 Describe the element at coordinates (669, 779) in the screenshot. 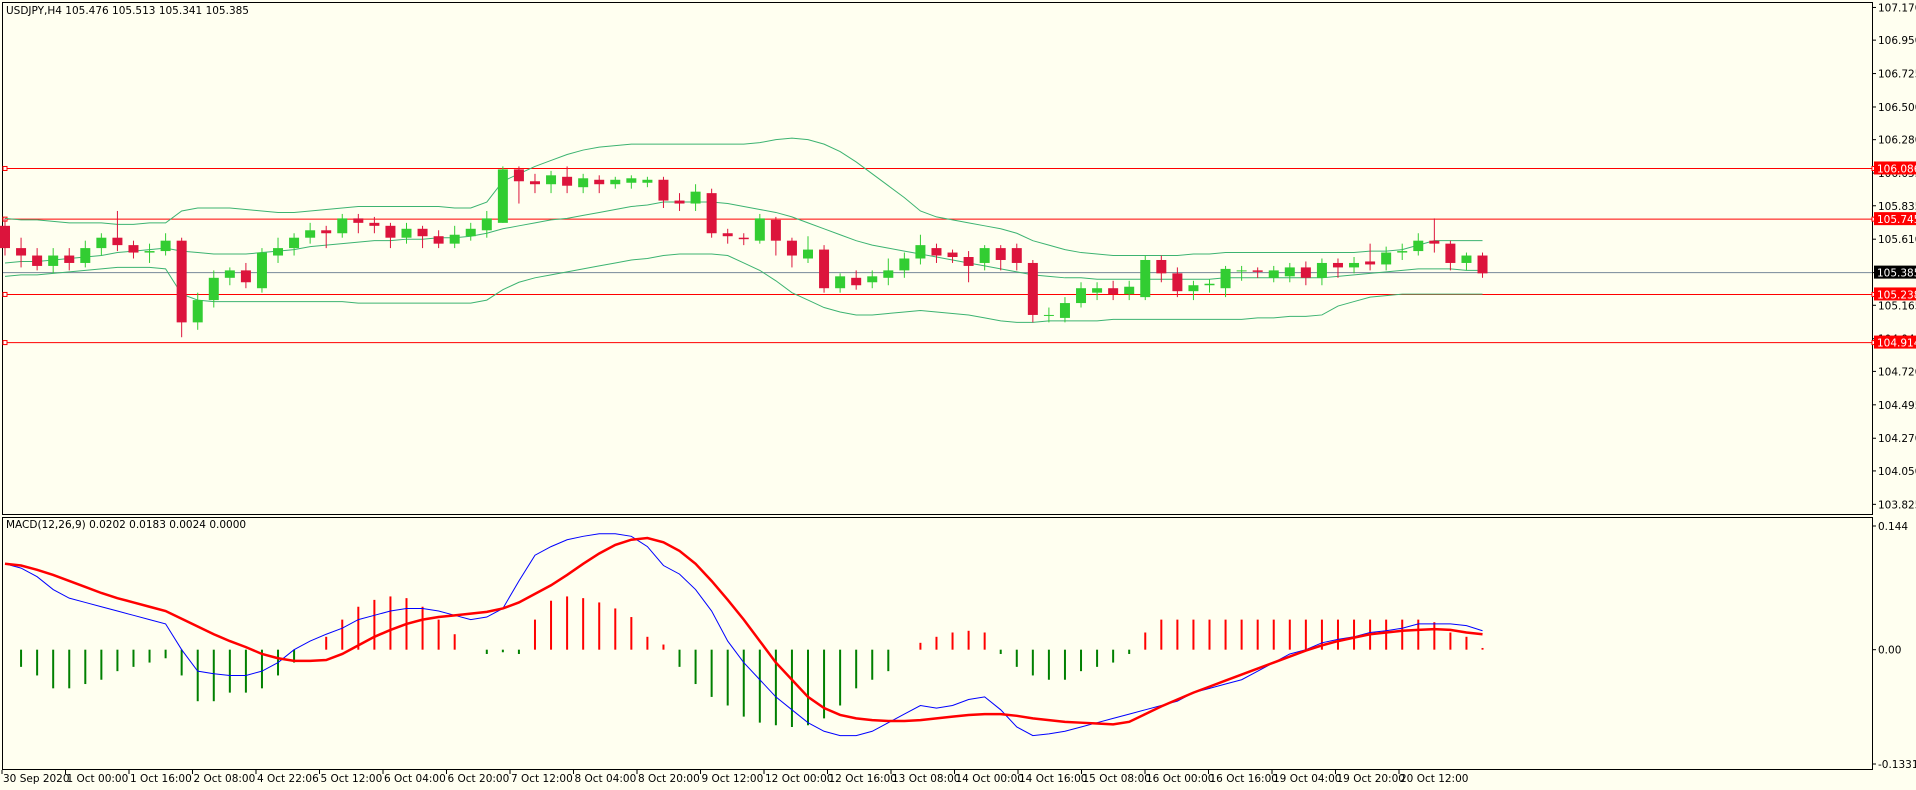

I see `time-tick-label: 8 Oct 20:00` at that location.